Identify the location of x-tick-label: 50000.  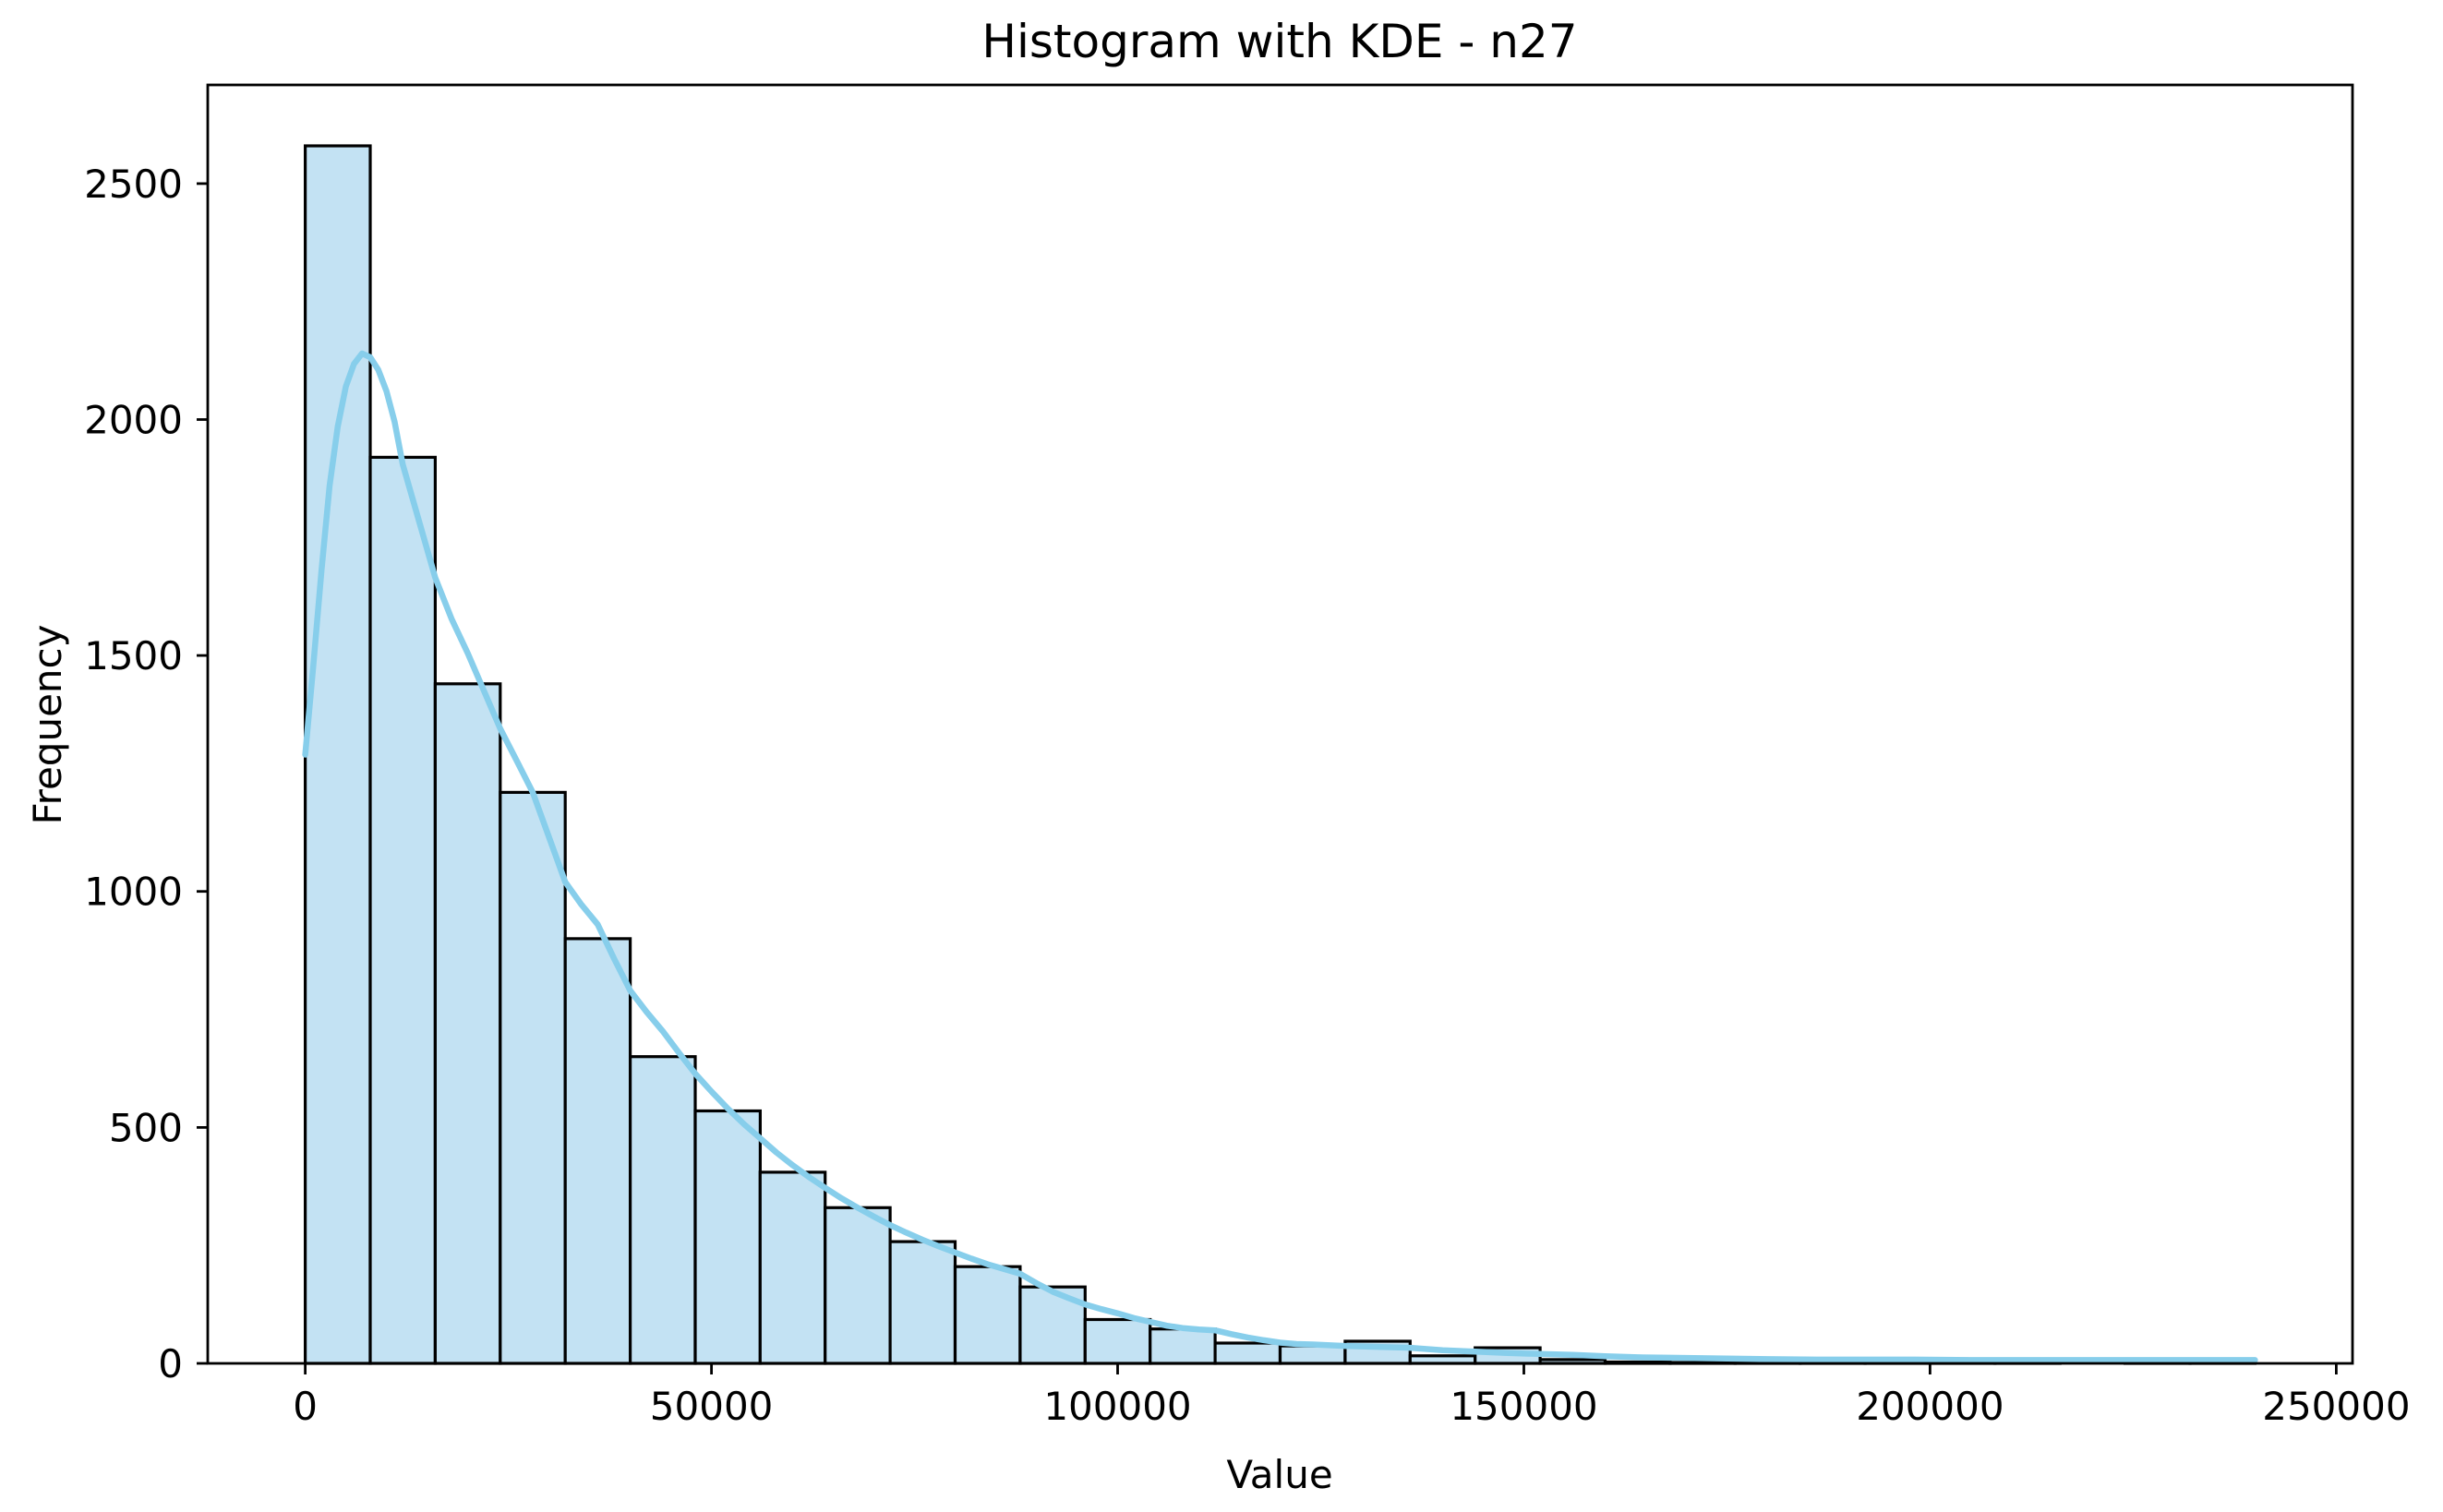
(712, 1406).